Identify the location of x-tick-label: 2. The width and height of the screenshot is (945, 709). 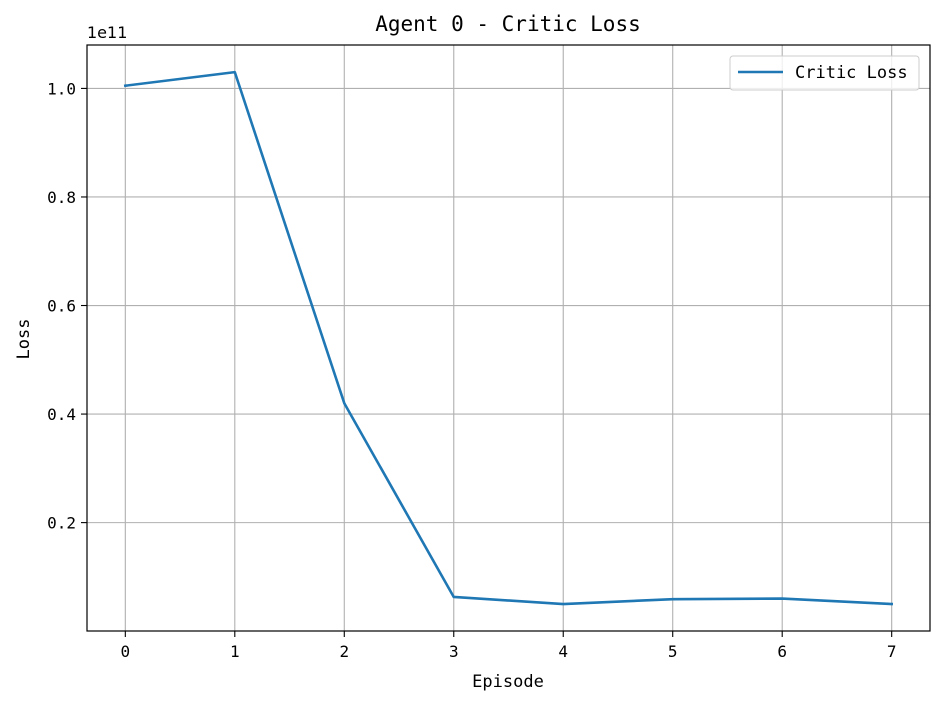
(344, 651).